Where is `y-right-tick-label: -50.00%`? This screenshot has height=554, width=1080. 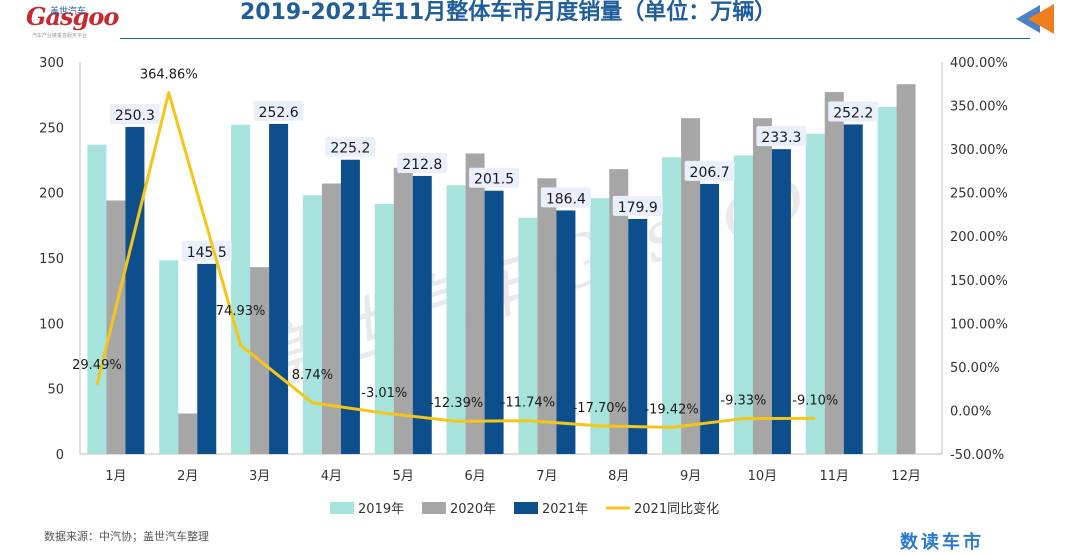
y-right-tick-label: -50.00% is located at coordinates (977, 455).